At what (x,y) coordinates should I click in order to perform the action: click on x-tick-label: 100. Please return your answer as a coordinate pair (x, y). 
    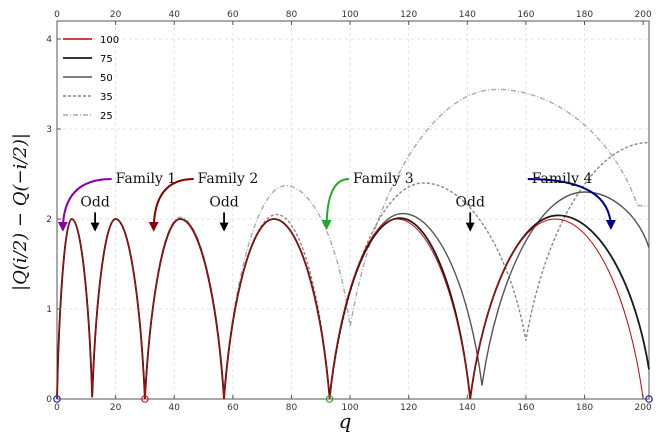
    Looking at the image, I should click on (349, 408).